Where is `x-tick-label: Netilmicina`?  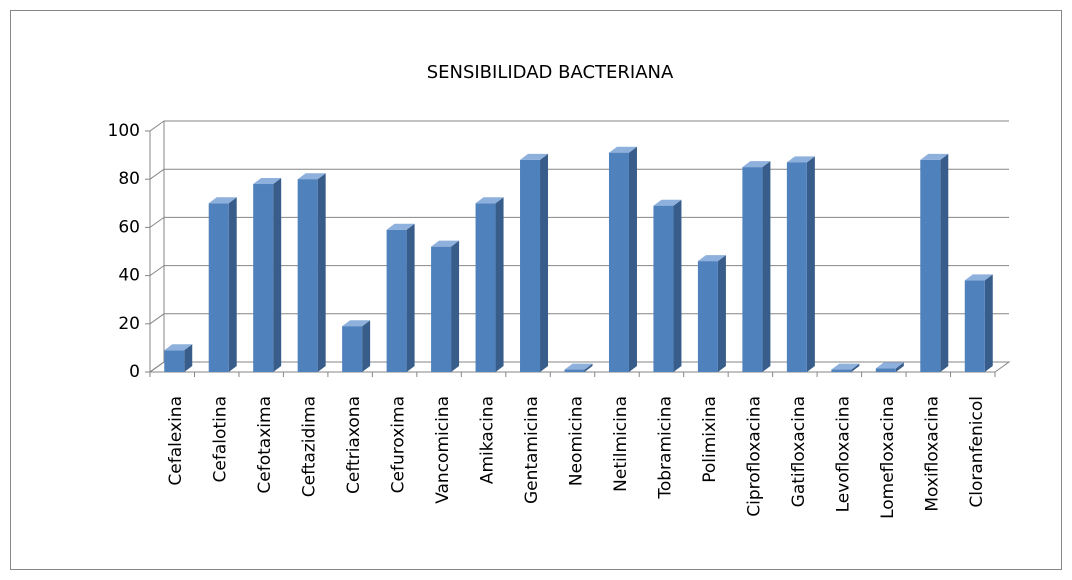 x-tick-label: Netilmicina is located at coordinates (621, 444).